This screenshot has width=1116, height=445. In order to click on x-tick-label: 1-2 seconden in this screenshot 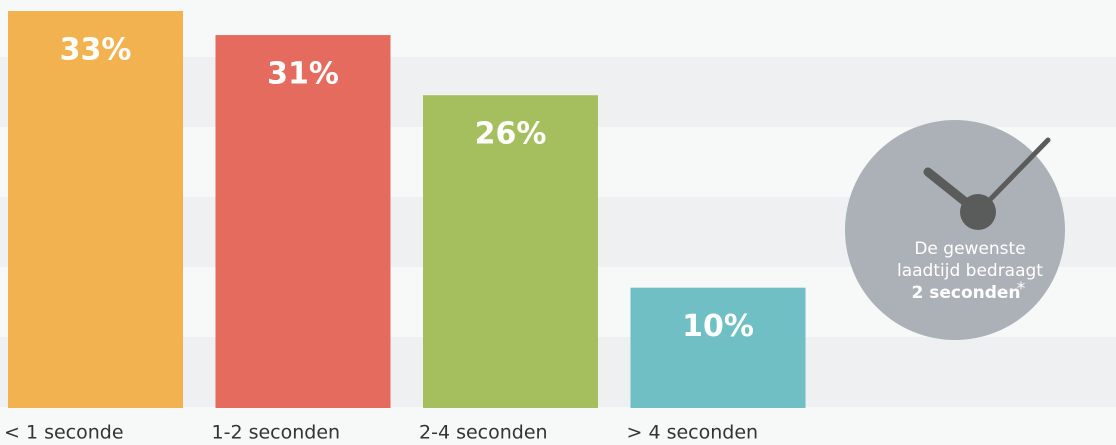, I will do `click(276, 433)`.